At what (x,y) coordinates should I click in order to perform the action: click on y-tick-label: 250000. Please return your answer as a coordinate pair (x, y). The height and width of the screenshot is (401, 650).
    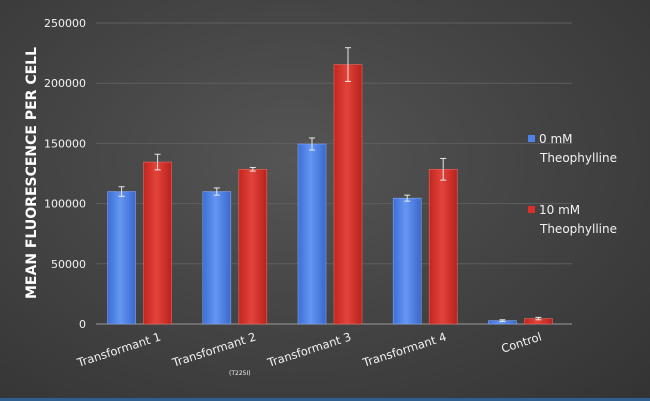
    Looking at the image, I should click on (65, 23).